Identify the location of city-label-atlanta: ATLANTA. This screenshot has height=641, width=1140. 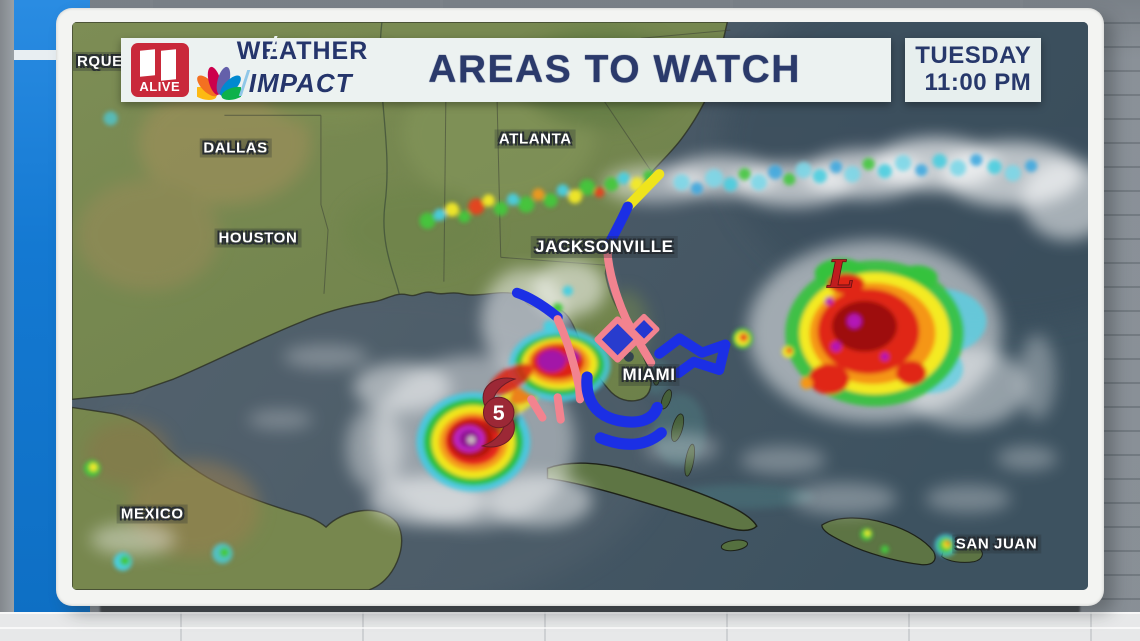
(535, 139).